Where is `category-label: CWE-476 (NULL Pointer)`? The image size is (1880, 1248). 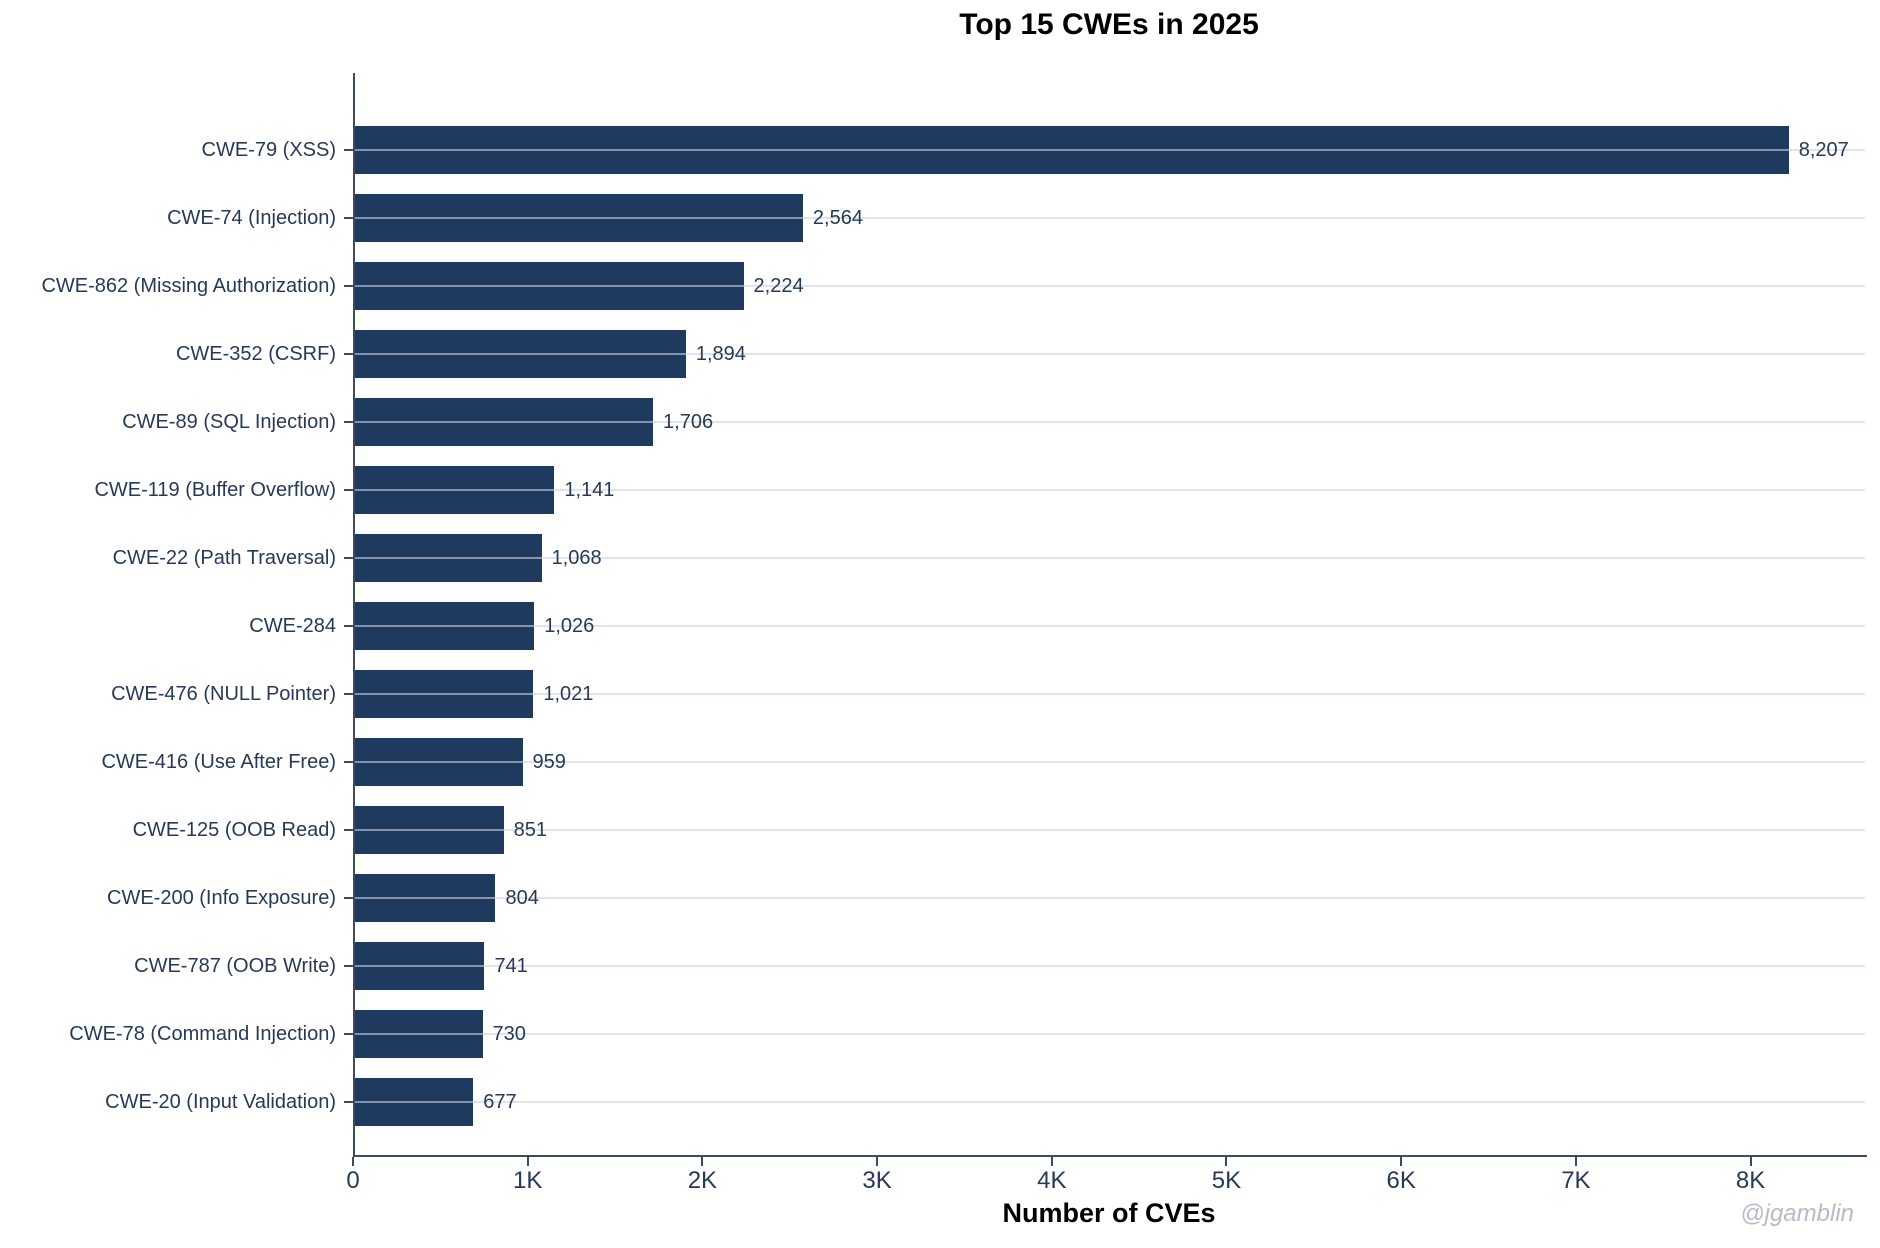
category-label: CWE-476 (NULL Pointer) is located at coordinates (223, 694).